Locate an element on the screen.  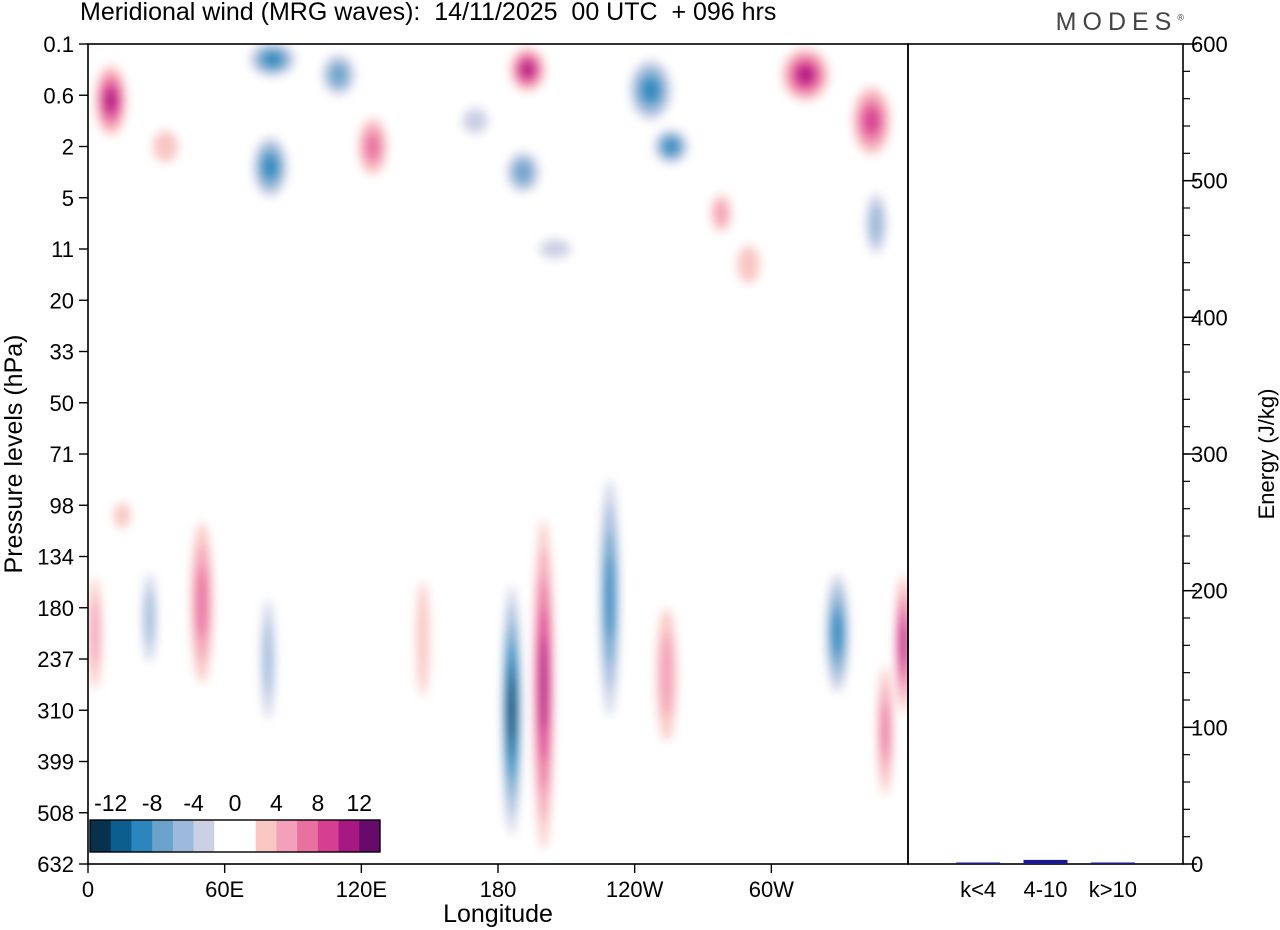
y-tick-label: 33 is located at coordinates (62, 352).